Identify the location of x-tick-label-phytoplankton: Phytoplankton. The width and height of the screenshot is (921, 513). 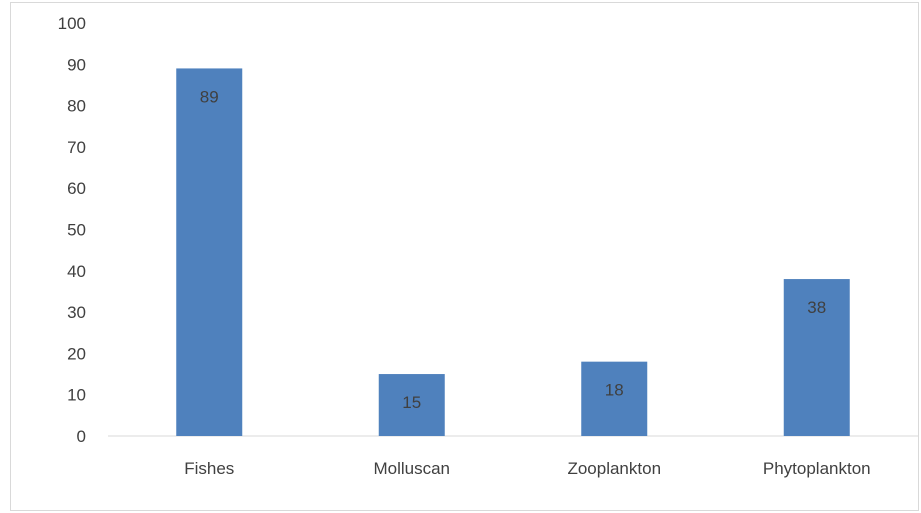
(817, 468).